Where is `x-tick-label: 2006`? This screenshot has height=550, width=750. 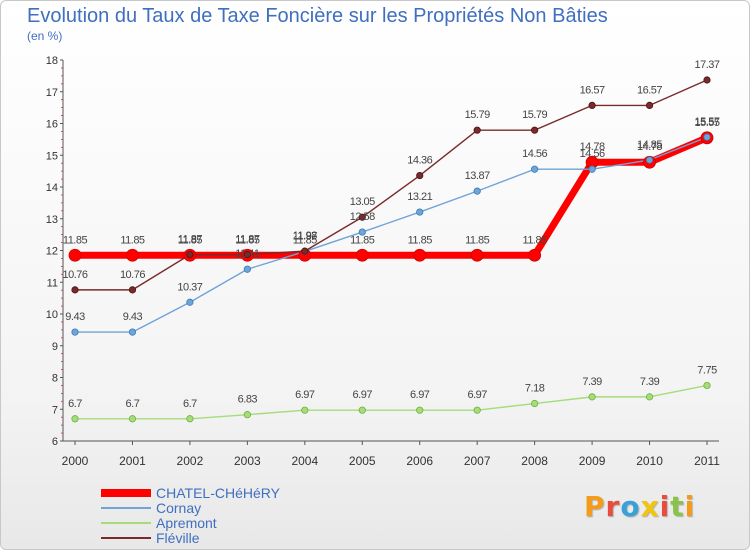 x-tick-label: 2006 is located at coordinates (419, 461).